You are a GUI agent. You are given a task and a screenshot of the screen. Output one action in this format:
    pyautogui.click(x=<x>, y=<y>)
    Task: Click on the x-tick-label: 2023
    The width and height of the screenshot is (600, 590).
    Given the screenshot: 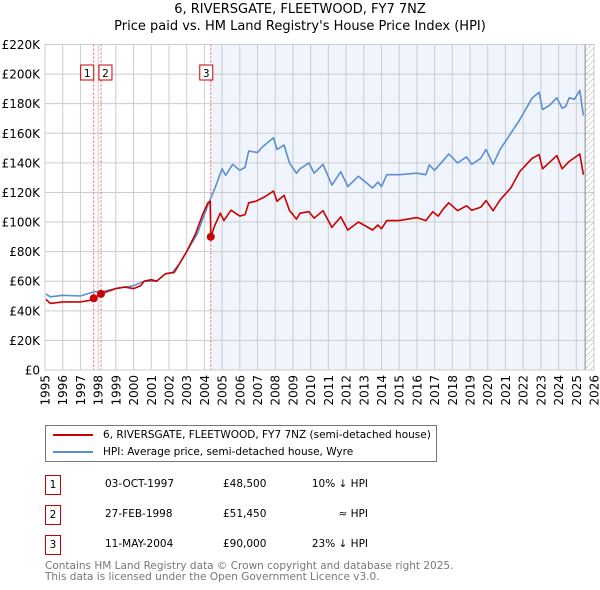 What is the action you would take?
    pyautogui.click(x=541, y=390)
    